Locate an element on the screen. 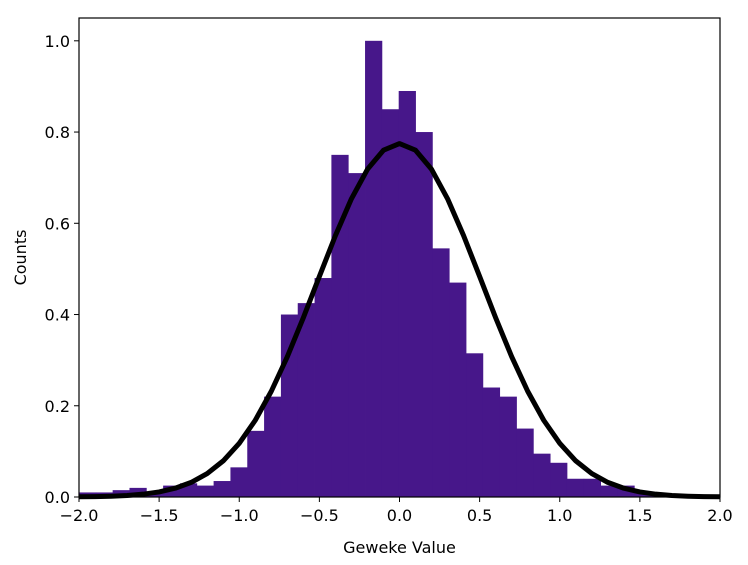 Image resolution: width=748 pixels, height=565 pixels. x-tick-label: 0.5 is located at coordinates (479, 515).